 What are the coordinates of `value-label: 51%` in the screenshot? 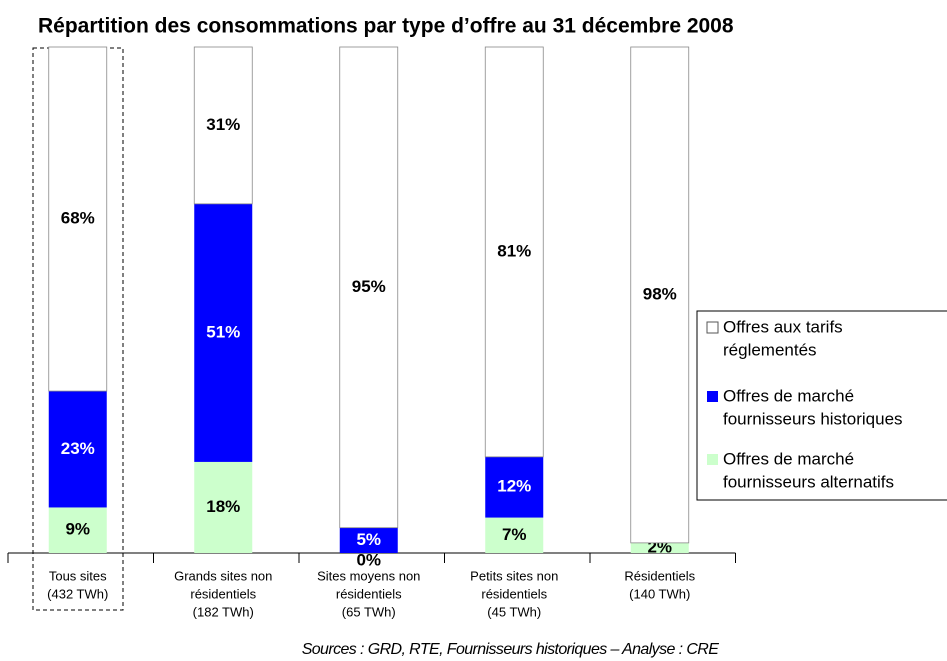 It's located at (223, 331).